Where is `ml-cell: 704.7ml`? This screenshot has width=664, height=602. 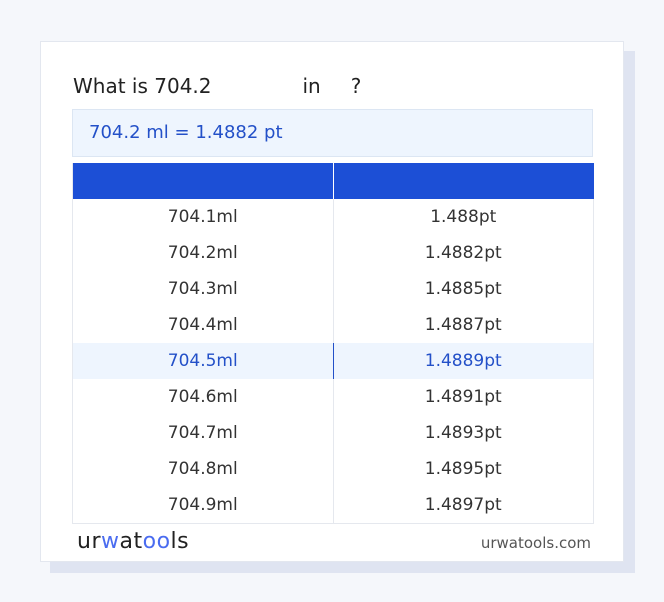
ml-cell: 704.7ml is located at coordinates (203, 433).